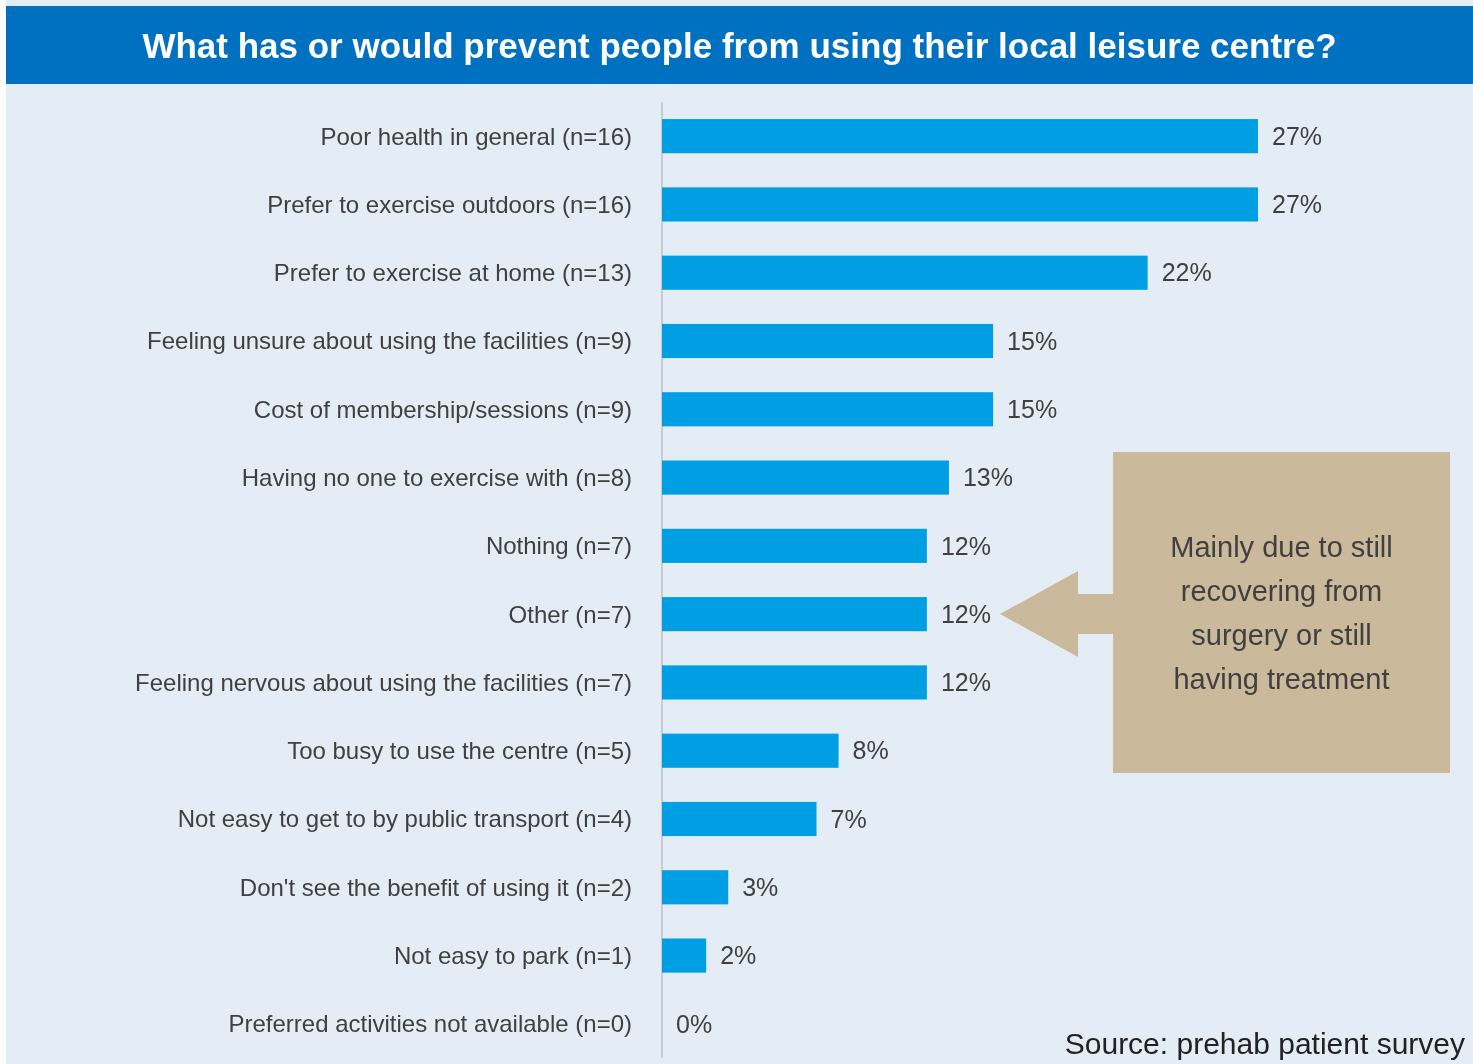 This screenshot has width=1473, height=1064. Describe the element at coordinates (442, 409) in the screenshot. I see `y-tick-label: Cost of membership/sessions (n=9)` at that location.